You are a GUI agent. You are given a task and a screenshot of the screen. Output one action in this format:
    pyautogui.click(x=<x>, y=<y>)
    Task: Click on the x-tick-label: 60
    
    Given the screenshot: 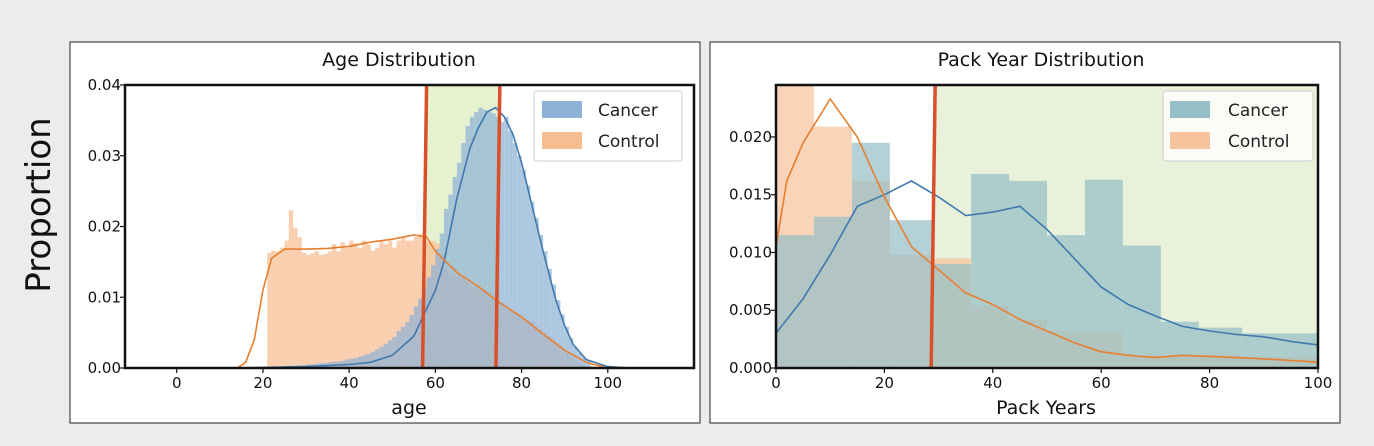 What is the action you would take?
    pyautogui.click(x=1101, y=383)
    